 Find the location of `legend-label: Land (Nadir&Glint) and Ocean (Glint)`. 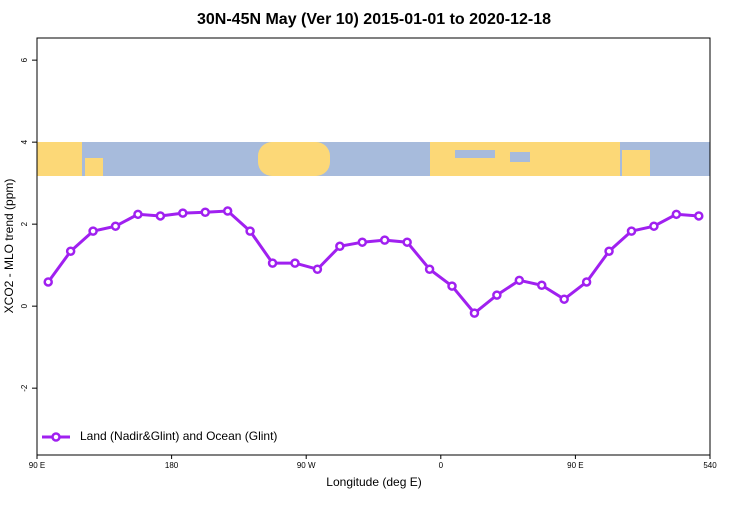

legend-label: Land (Nadir&Glint) and Ocean (Glint) is located at coordinates (178, 436).